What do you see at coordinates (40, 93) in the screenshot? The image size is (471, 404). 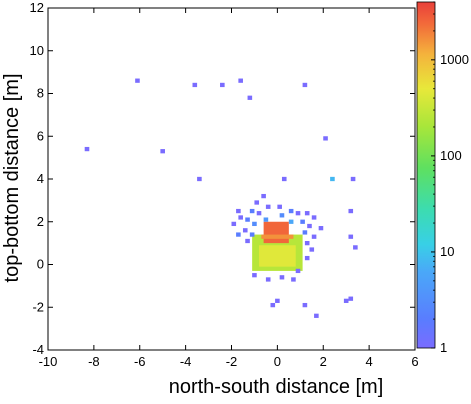 I see `y-tick-label: 8` at bounding box center [40, 93].